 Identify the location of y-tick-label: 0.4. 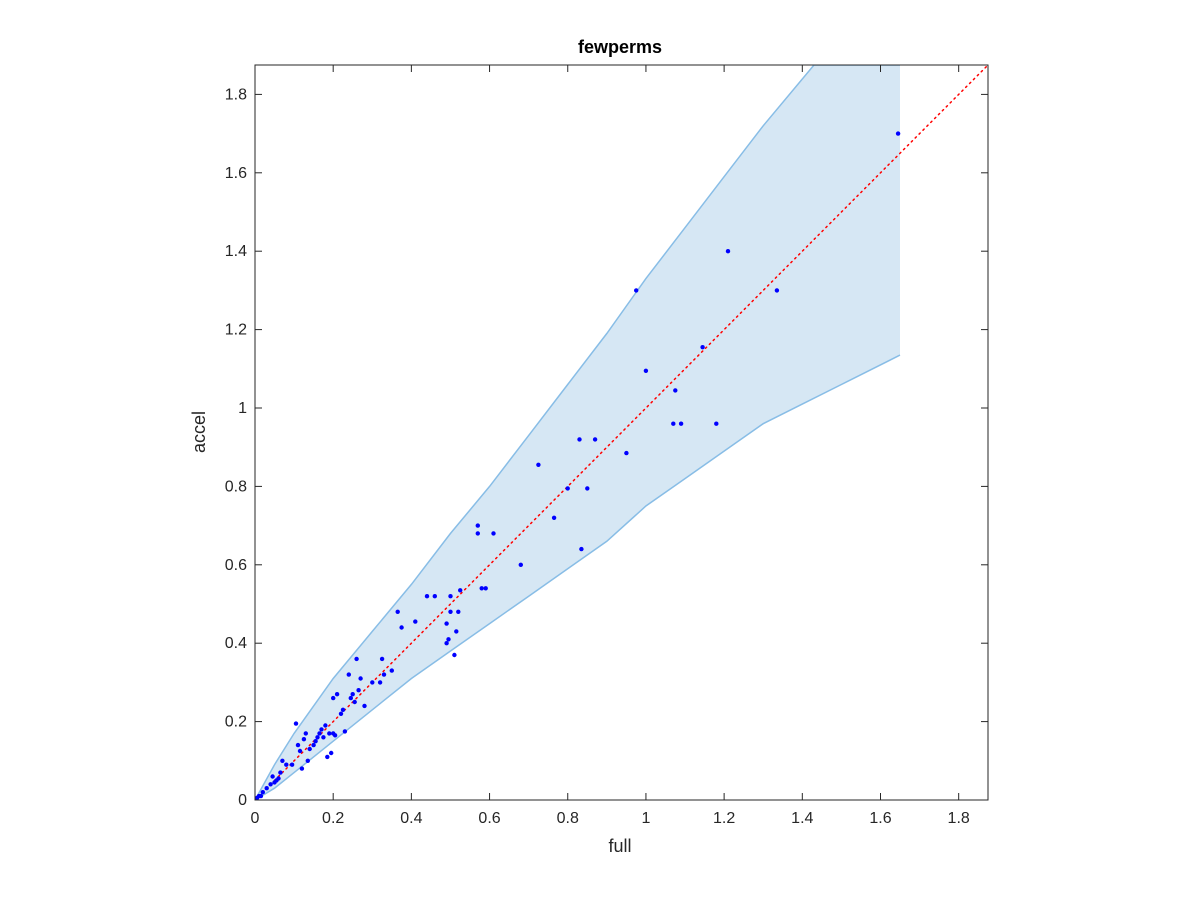
(236, 643).